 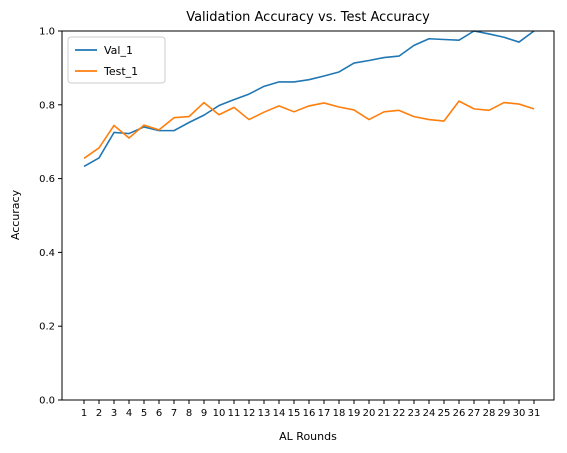 I want to click on y-axis-label: Accuracy, so click(x=15, y=214).